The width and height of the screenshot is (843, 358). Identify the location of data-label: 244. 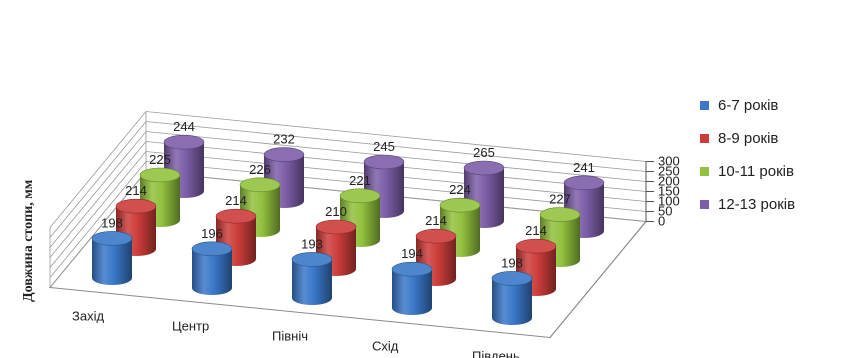
(184, 126).